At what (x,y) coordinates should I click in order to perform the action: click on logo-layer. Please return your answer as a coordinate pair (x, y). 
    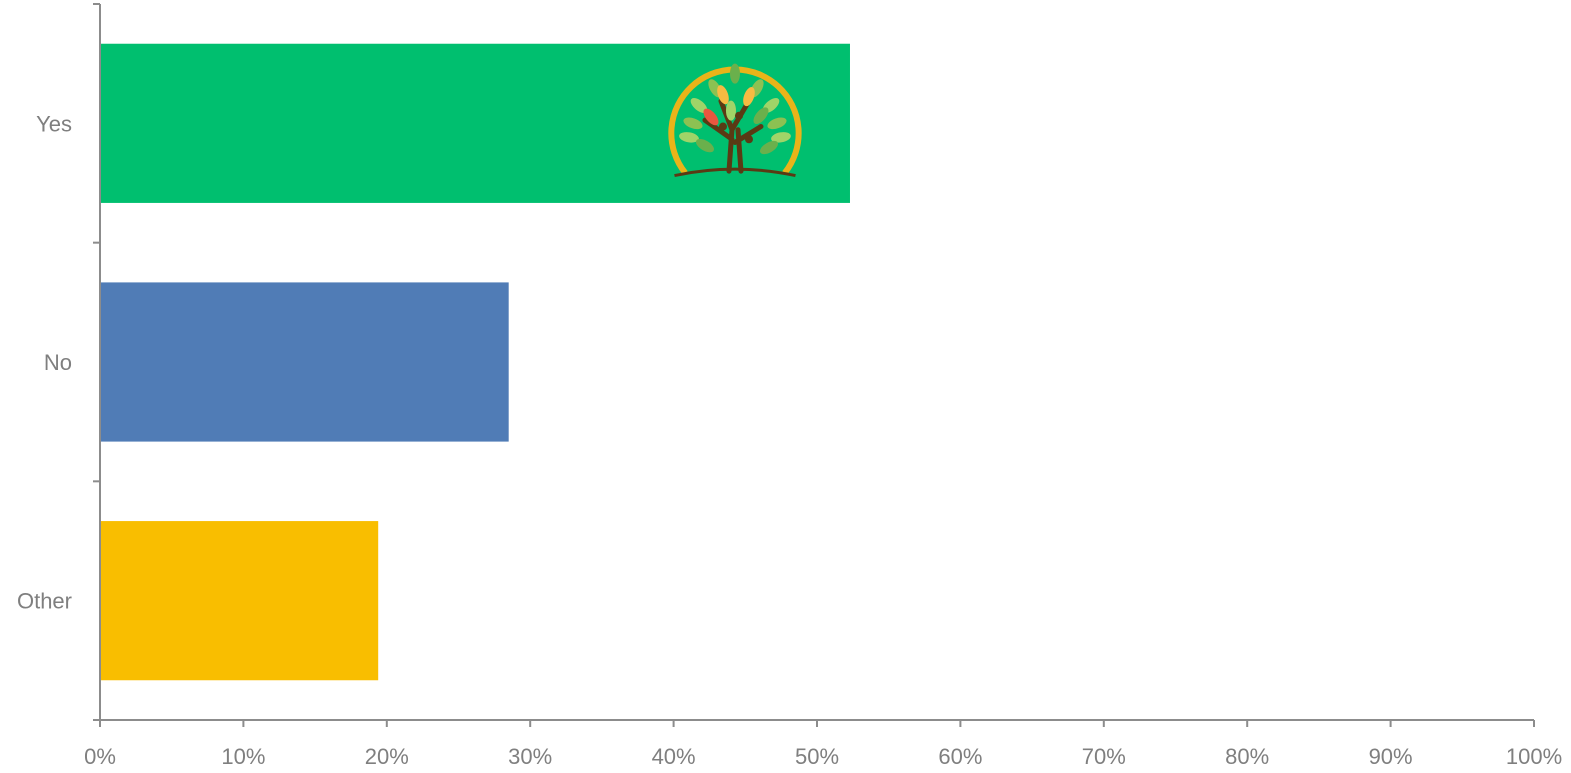
    Looking at the image, I should click on (735, 120).